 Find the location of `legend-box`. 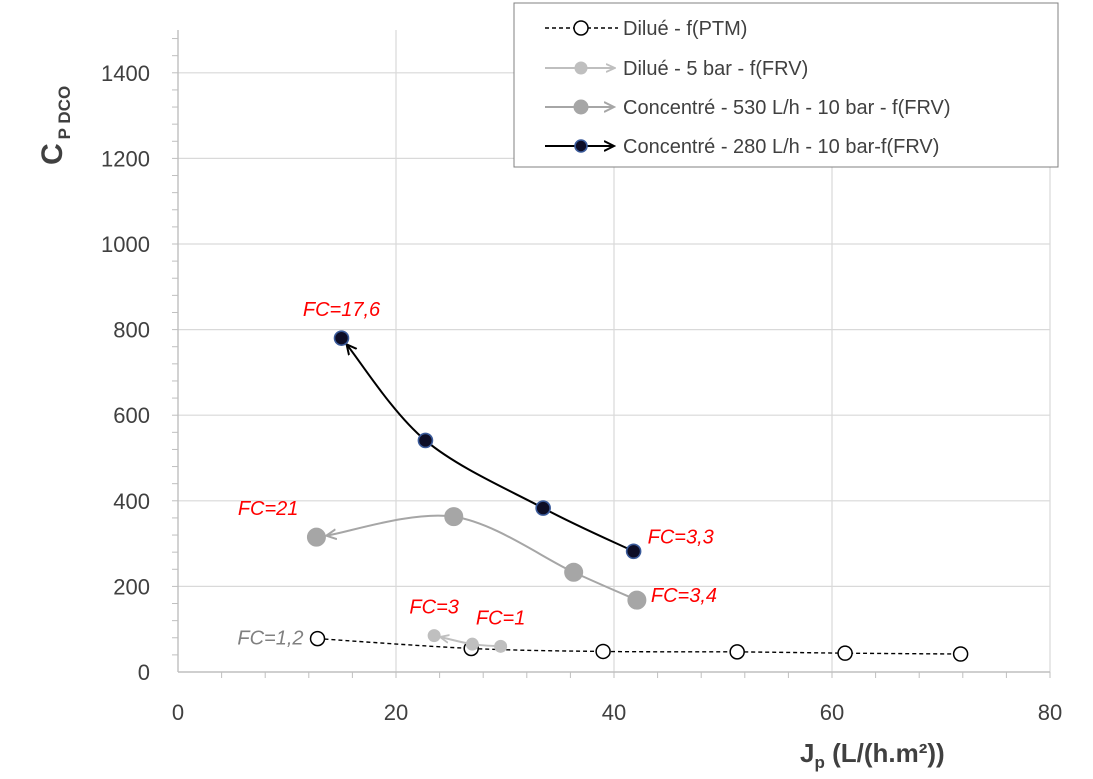

legend-box is located at coordinates (786, 85).